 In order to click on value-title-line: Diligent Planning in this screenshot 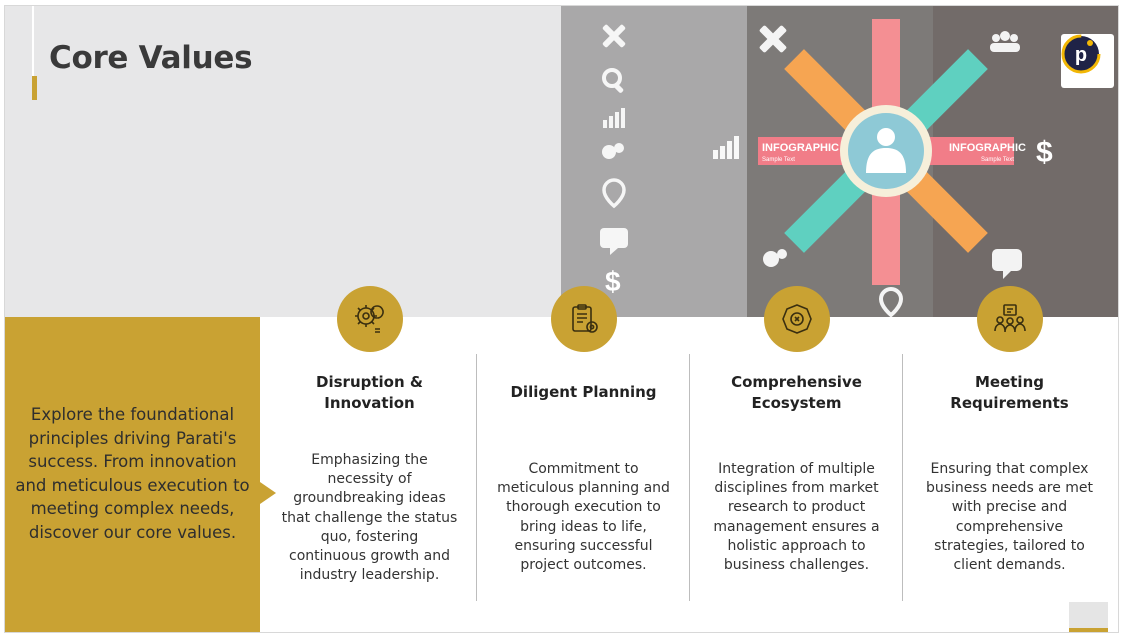, I will do `click(583, 392)`.